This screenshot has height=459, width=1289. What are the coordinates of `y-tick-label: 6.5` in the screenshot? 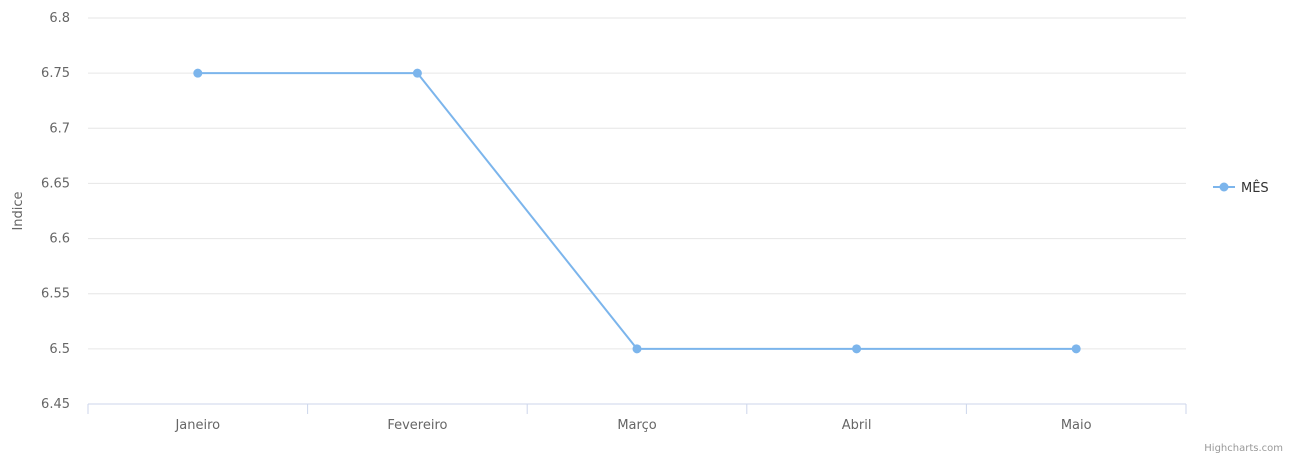 It's located at (59, 349).